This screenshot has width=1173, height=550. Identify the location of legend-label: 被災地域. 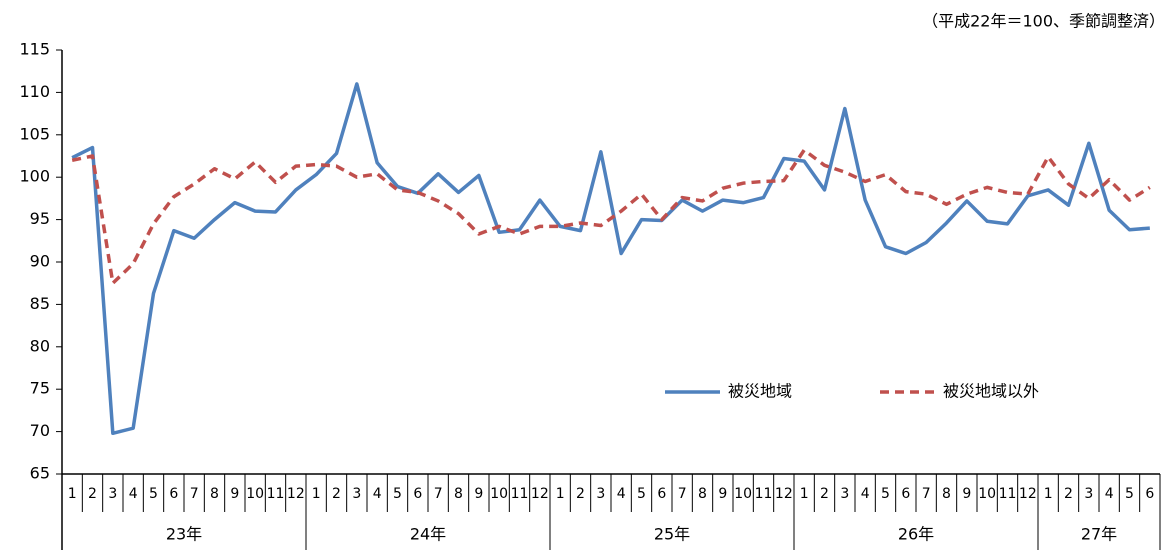
(760, 391).